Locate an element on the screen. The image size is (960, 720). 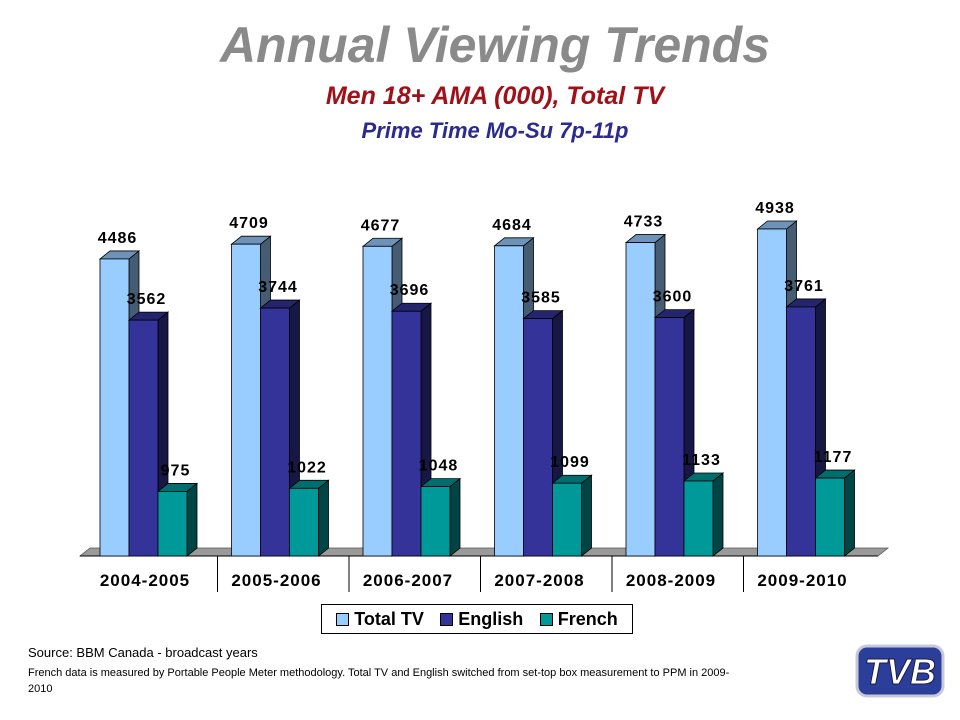
legend-item-french: French is located at coordinates (578, 619).